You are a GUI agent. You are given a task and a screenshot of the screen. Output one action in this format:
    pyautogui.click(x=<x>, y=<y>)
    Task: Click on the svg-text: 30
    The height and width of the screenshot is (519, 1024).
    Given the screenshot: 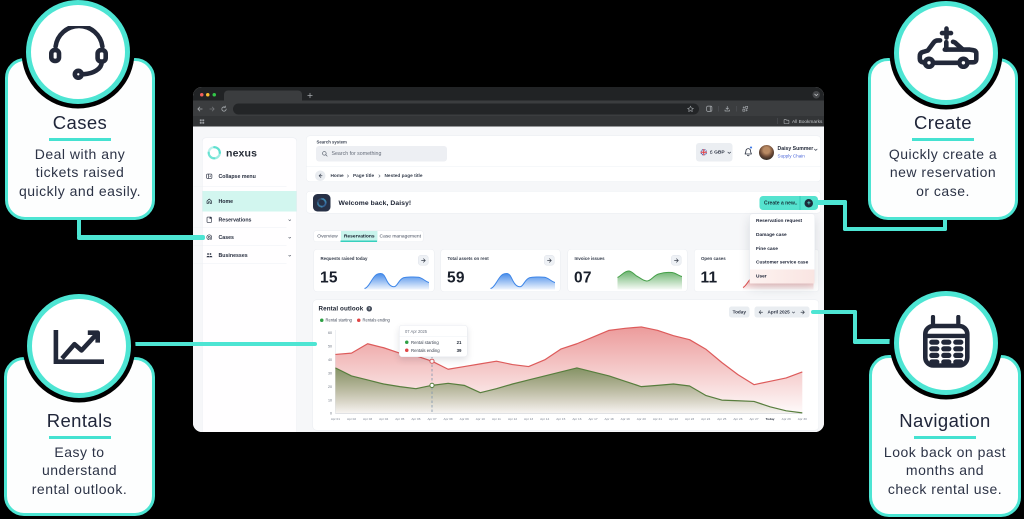 What is the action you would take?
    pyautogui.click(x=330, y=373)
    